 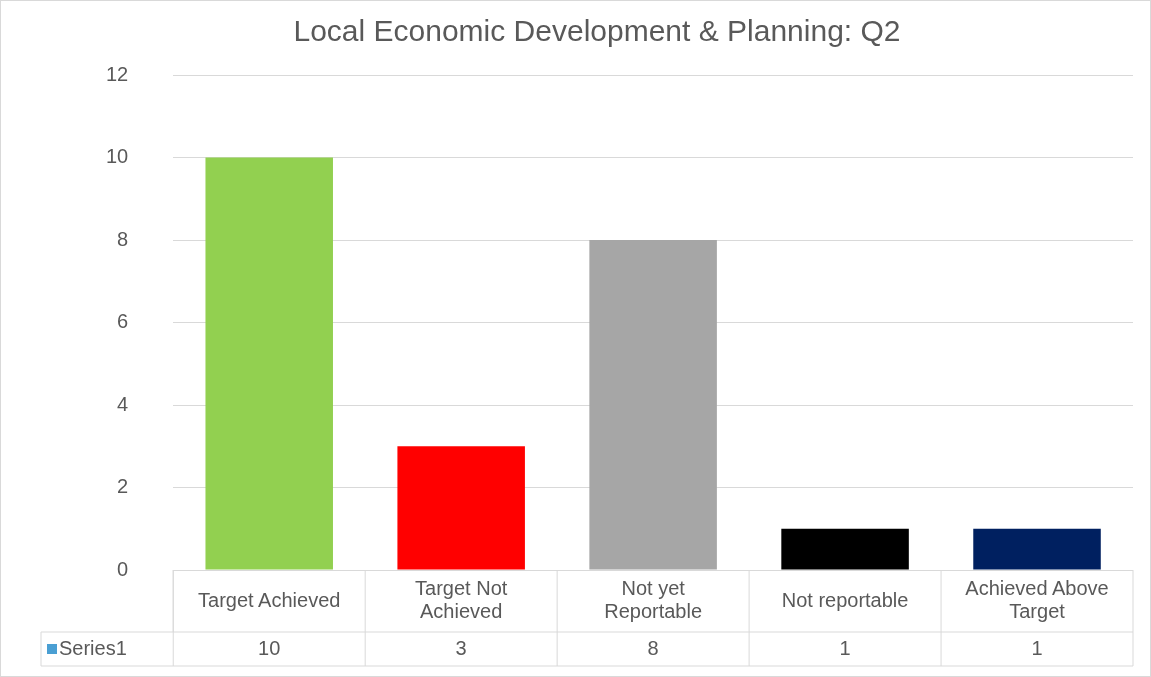 What do you see at coordinates (117, 73) in the screenshot?
I see `y-tick-label: 12` at bounding box center [117, 73].